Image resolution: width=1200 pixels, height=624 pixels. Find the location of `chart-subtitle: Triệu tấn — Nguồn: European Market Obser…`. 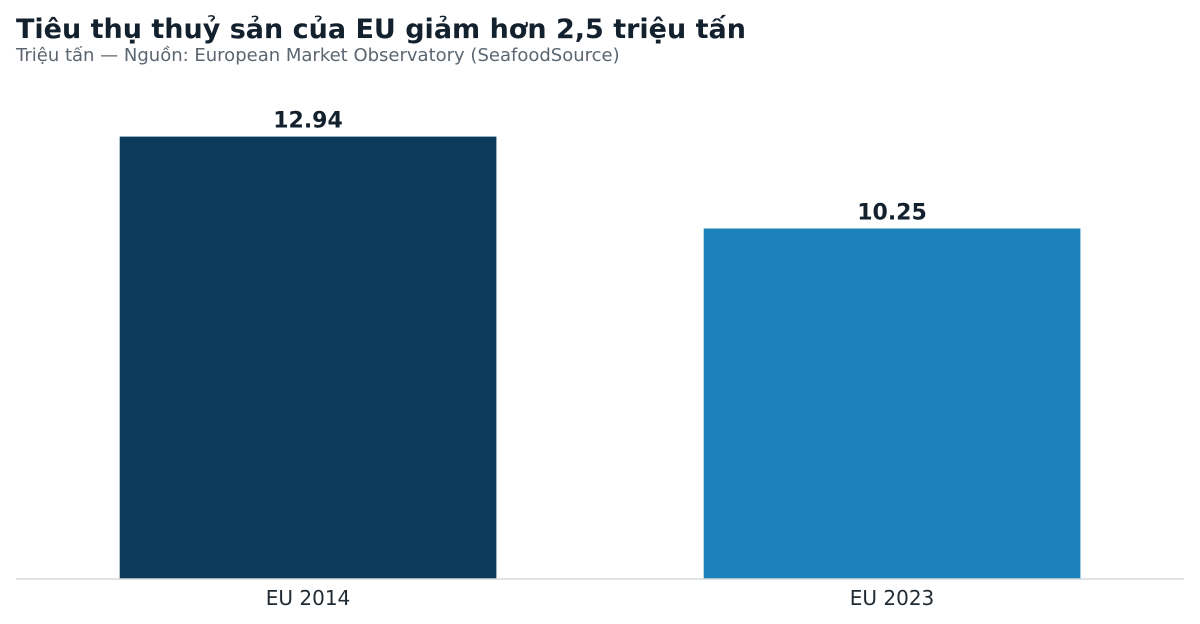

chart-subtitle: Triệu tấn — Nguồn: European Market Obser… is located at coordinates (318, 55).